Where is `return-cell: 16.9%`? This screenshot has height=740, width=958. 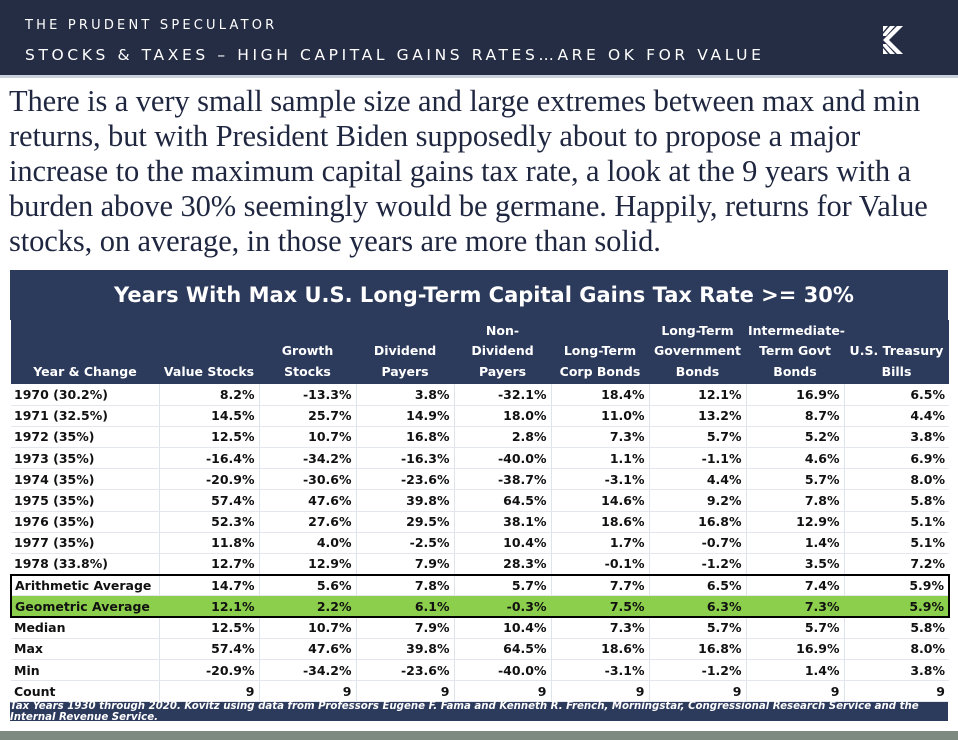 return-cell: 16.9% is located at coordinates (795, 395).